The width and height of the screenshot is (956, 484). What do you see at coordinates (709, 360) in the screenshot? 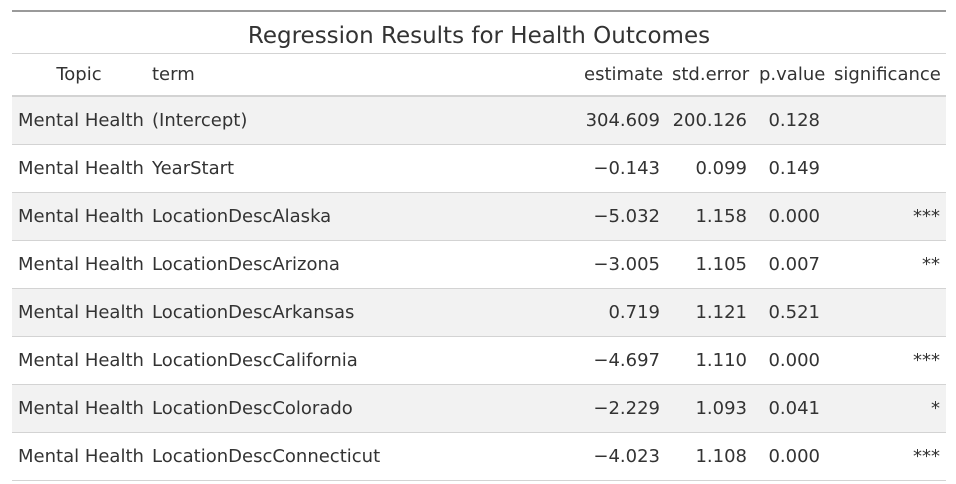
I see `cell-std-error: 1.110` at bounding box center [709, 360].